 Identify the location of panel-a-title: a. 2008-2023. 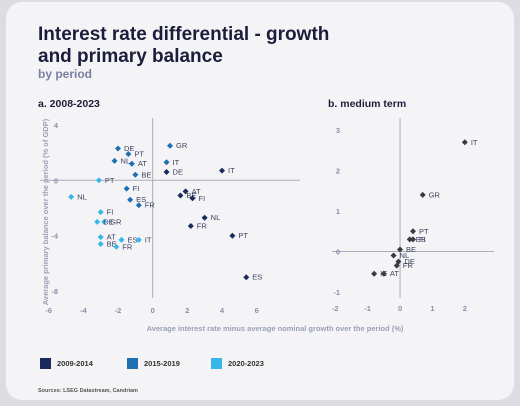
(69, 104).